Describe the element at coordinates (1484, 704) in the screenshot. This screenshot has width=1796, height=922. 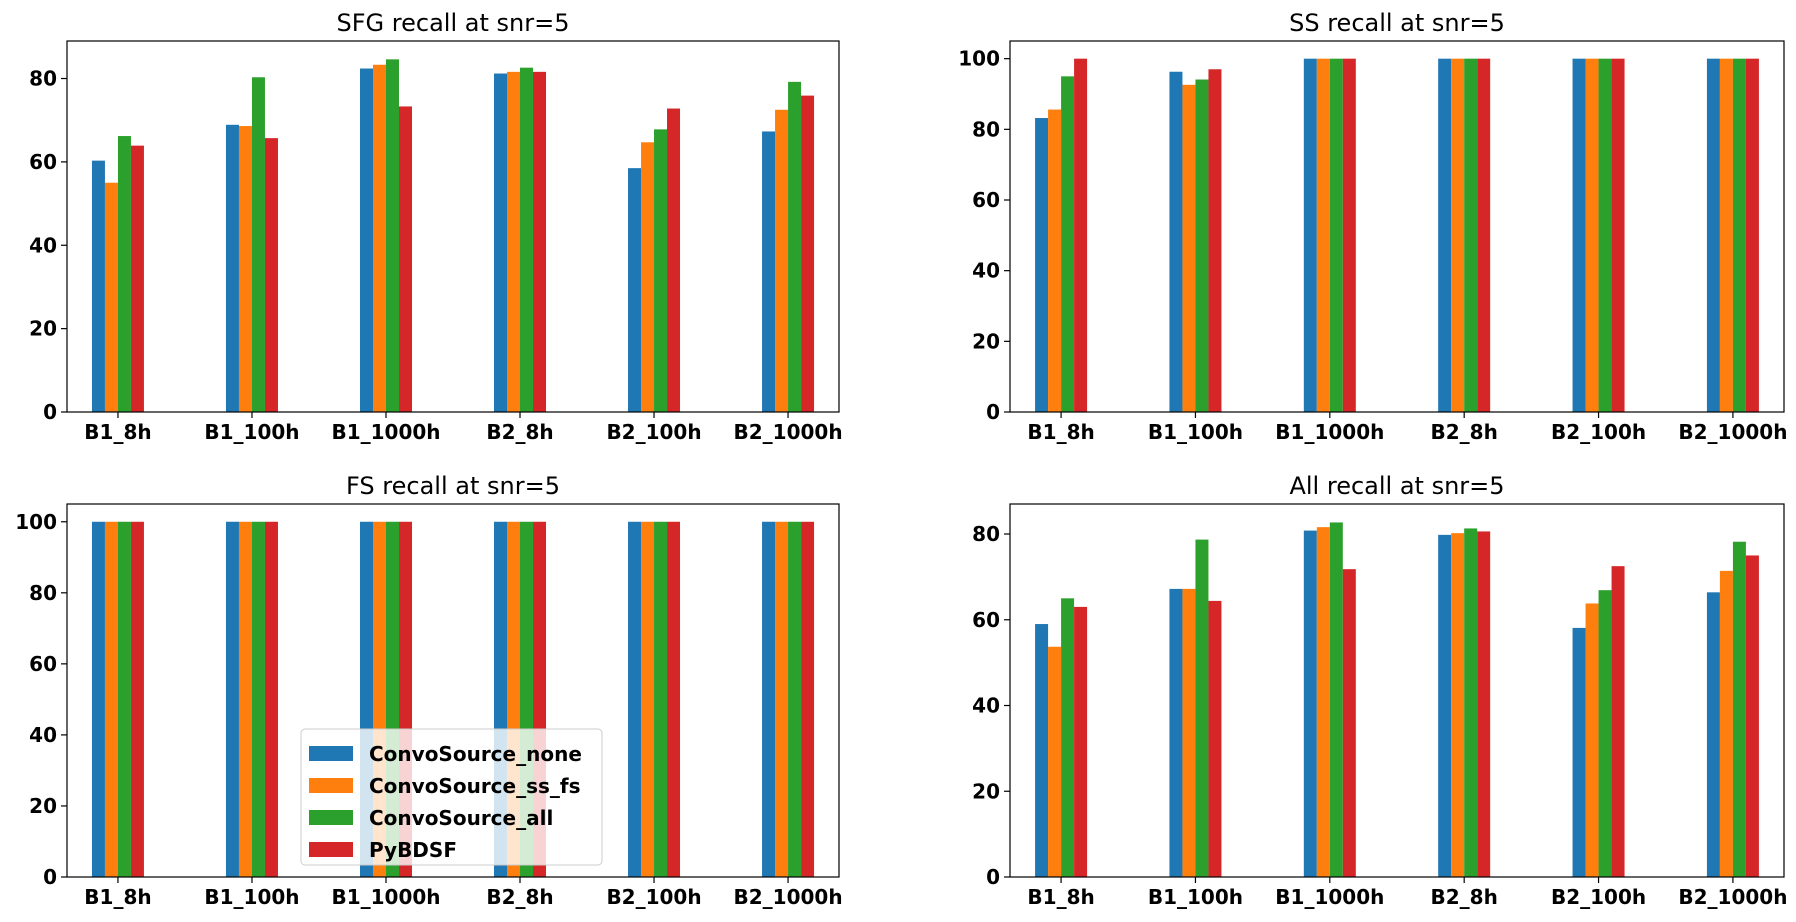
I see `bar-pybdsf-b2-8h` at that location.